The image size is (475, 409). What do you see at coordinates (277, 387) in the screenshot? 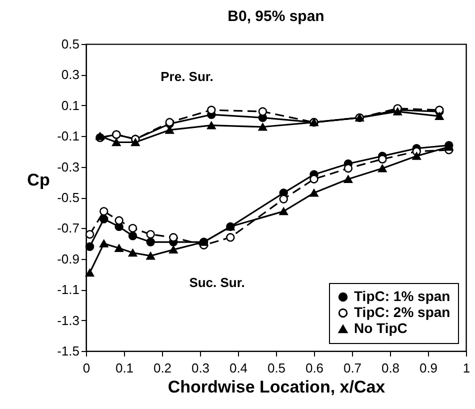
I see `x-axis-title: Chordwise Location, x/Cax` at bounding box center [277, 387].